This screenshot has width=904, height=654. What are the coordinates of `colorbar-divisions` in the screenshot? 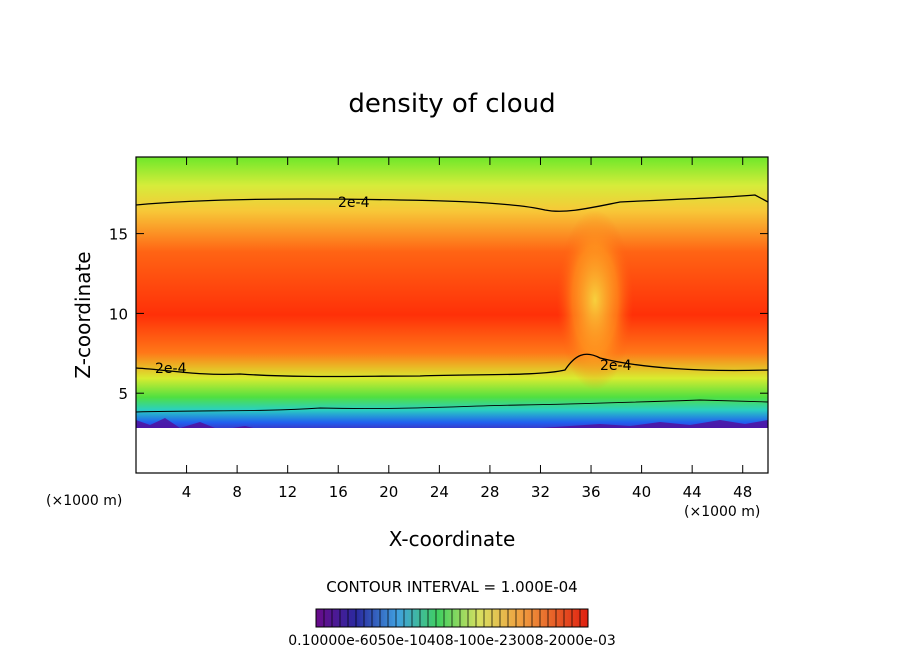 It's located at (452, 618).